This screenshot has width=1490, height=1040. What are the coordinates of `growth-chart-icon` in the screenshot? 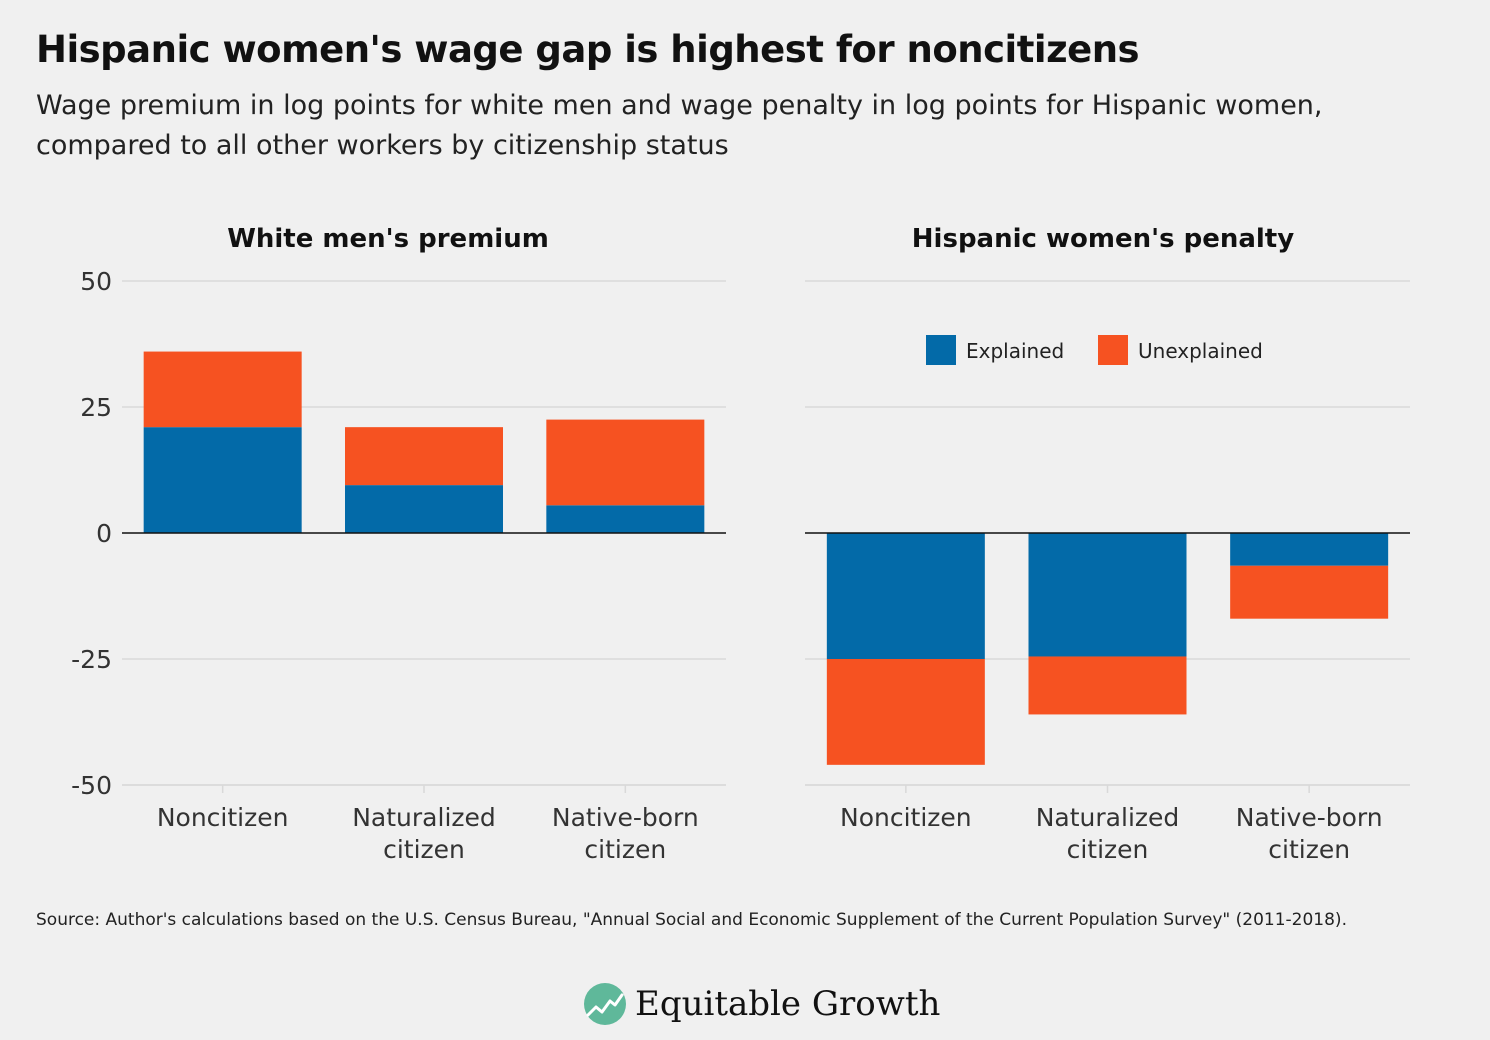 It's located at (605, 1004).